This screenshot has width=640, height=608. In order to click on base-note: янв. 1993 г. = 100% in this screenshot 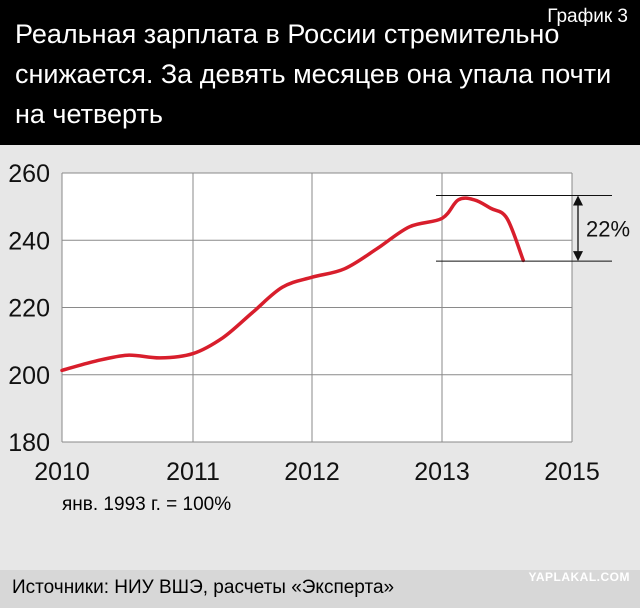, I will do `click(147, 504)`.